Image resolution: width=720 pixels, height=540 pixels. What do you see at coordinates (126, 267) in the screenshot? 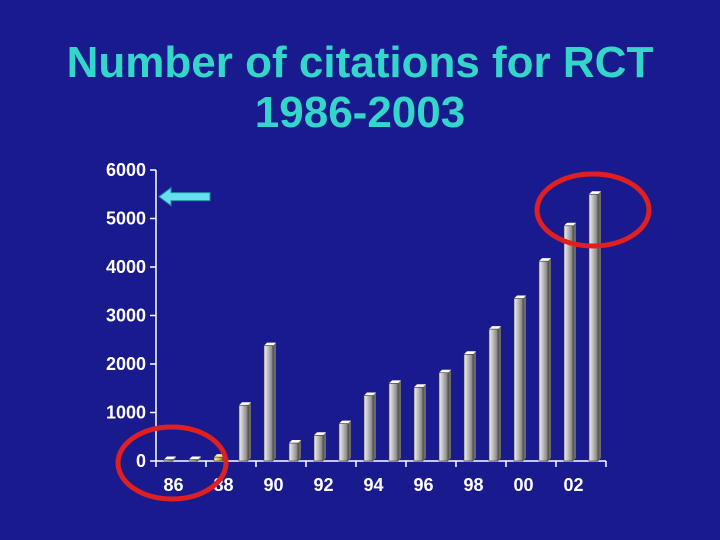
I see `y-tick-label: 4000` at bounding box center [126, 267].